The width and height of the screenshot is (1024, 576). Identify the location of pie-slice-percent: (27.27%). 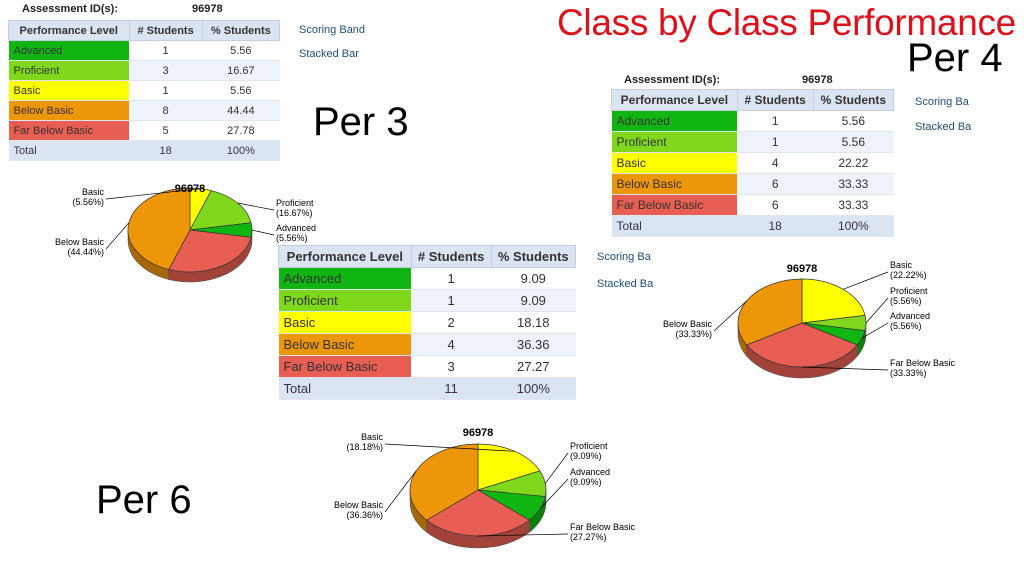
(588, 537).